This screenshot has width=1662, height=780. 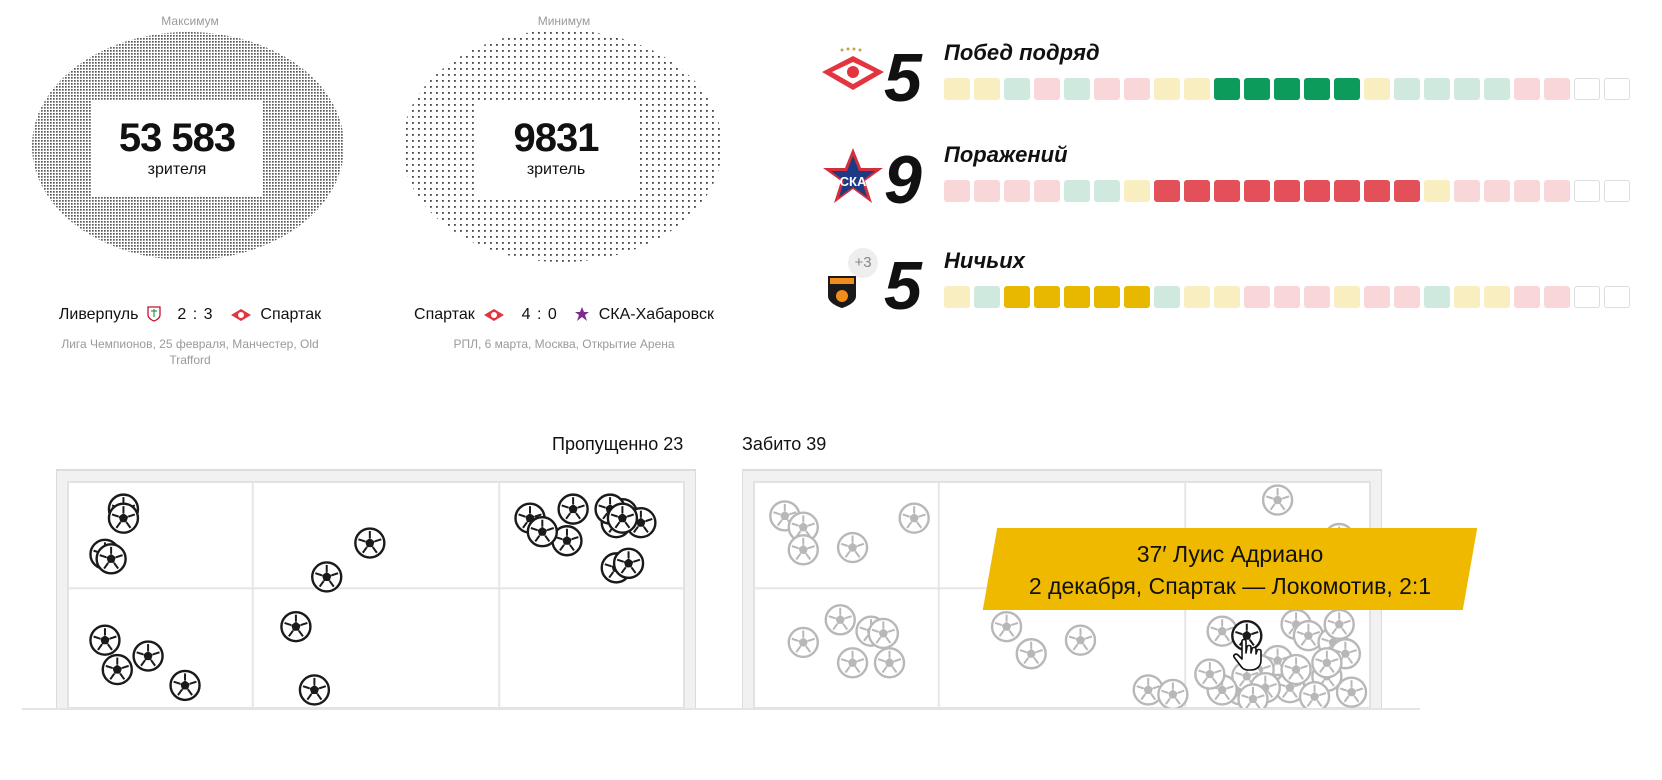 What do you see at coordinates (190, 21) in the screenshot?
I see `stadium-caption: Максимум` at bounding box center [190, 21].